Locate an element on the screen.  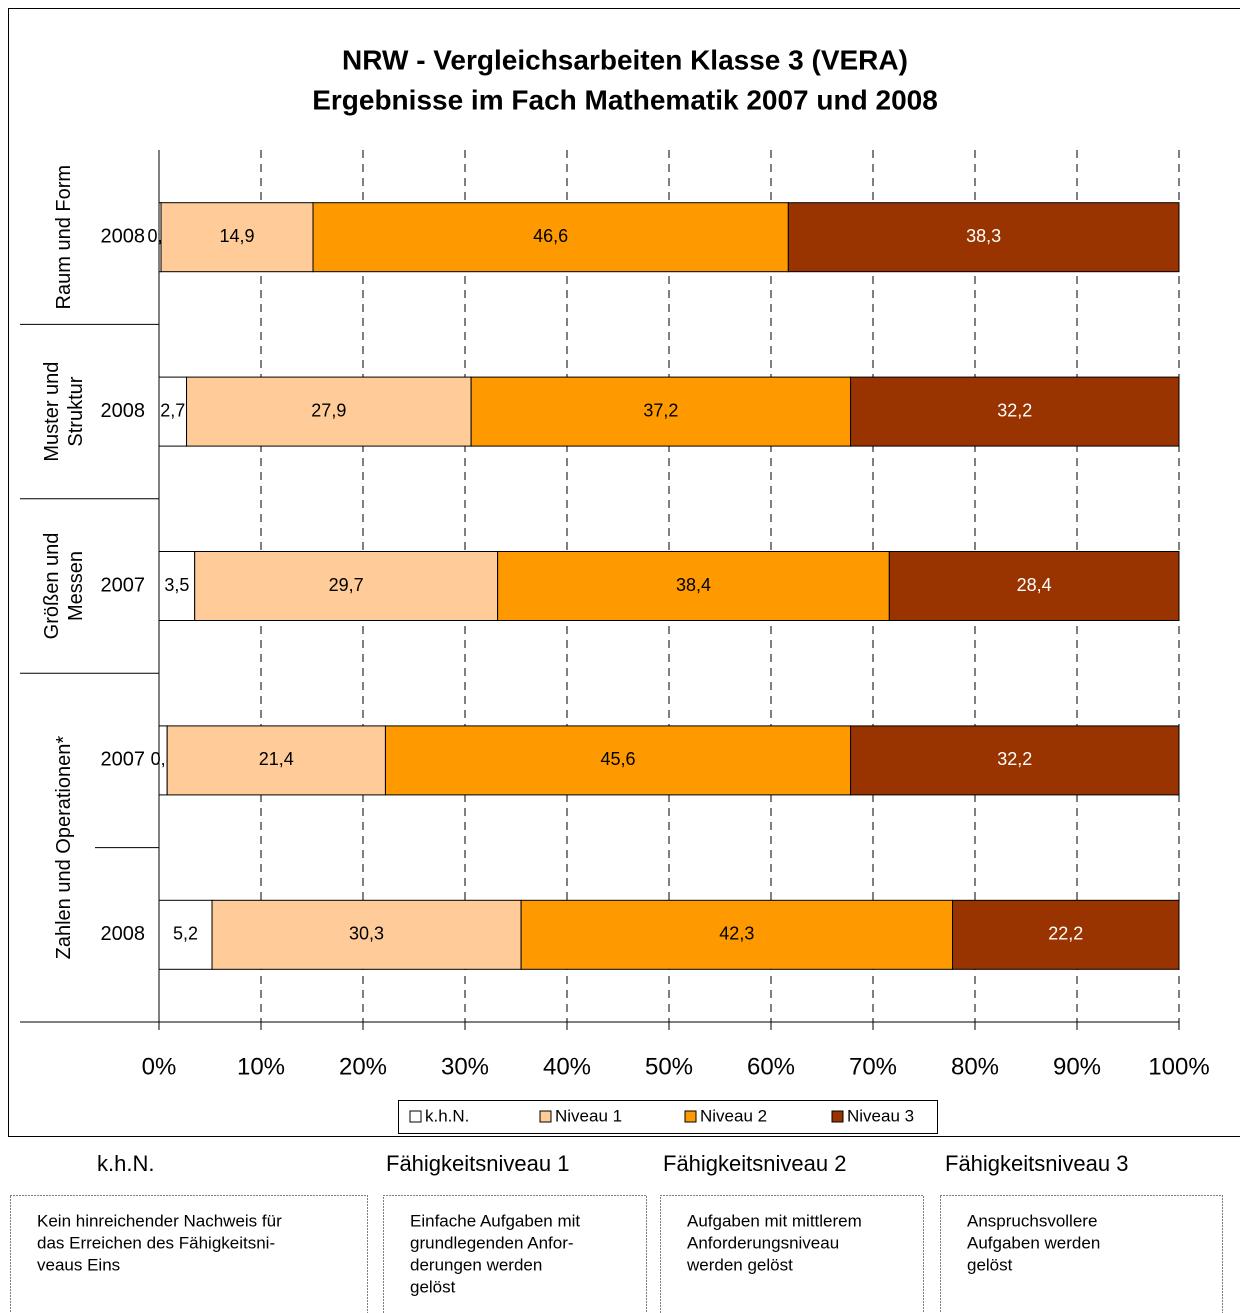
x-tick-label: 50% is located at coordinates (669, 1066).